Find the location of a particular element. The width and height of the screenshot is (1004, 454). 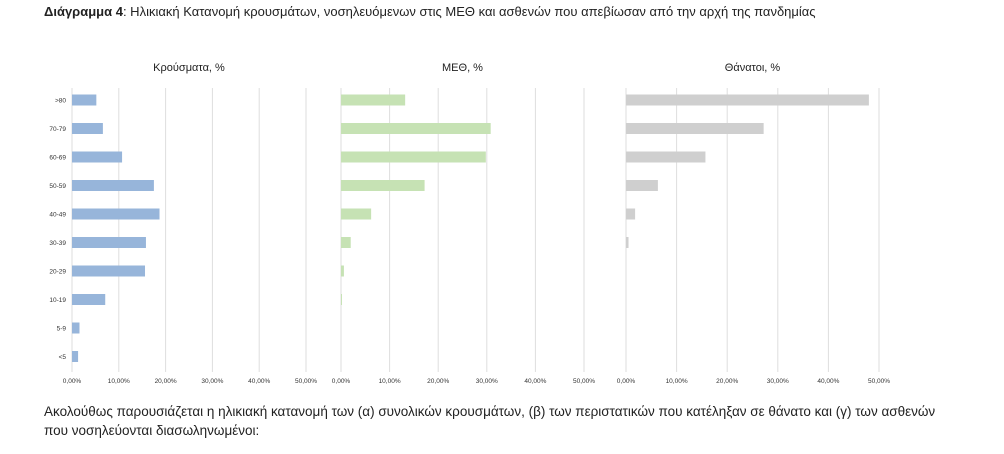

category-label: 40-49 is located at coordinates (57, 215).